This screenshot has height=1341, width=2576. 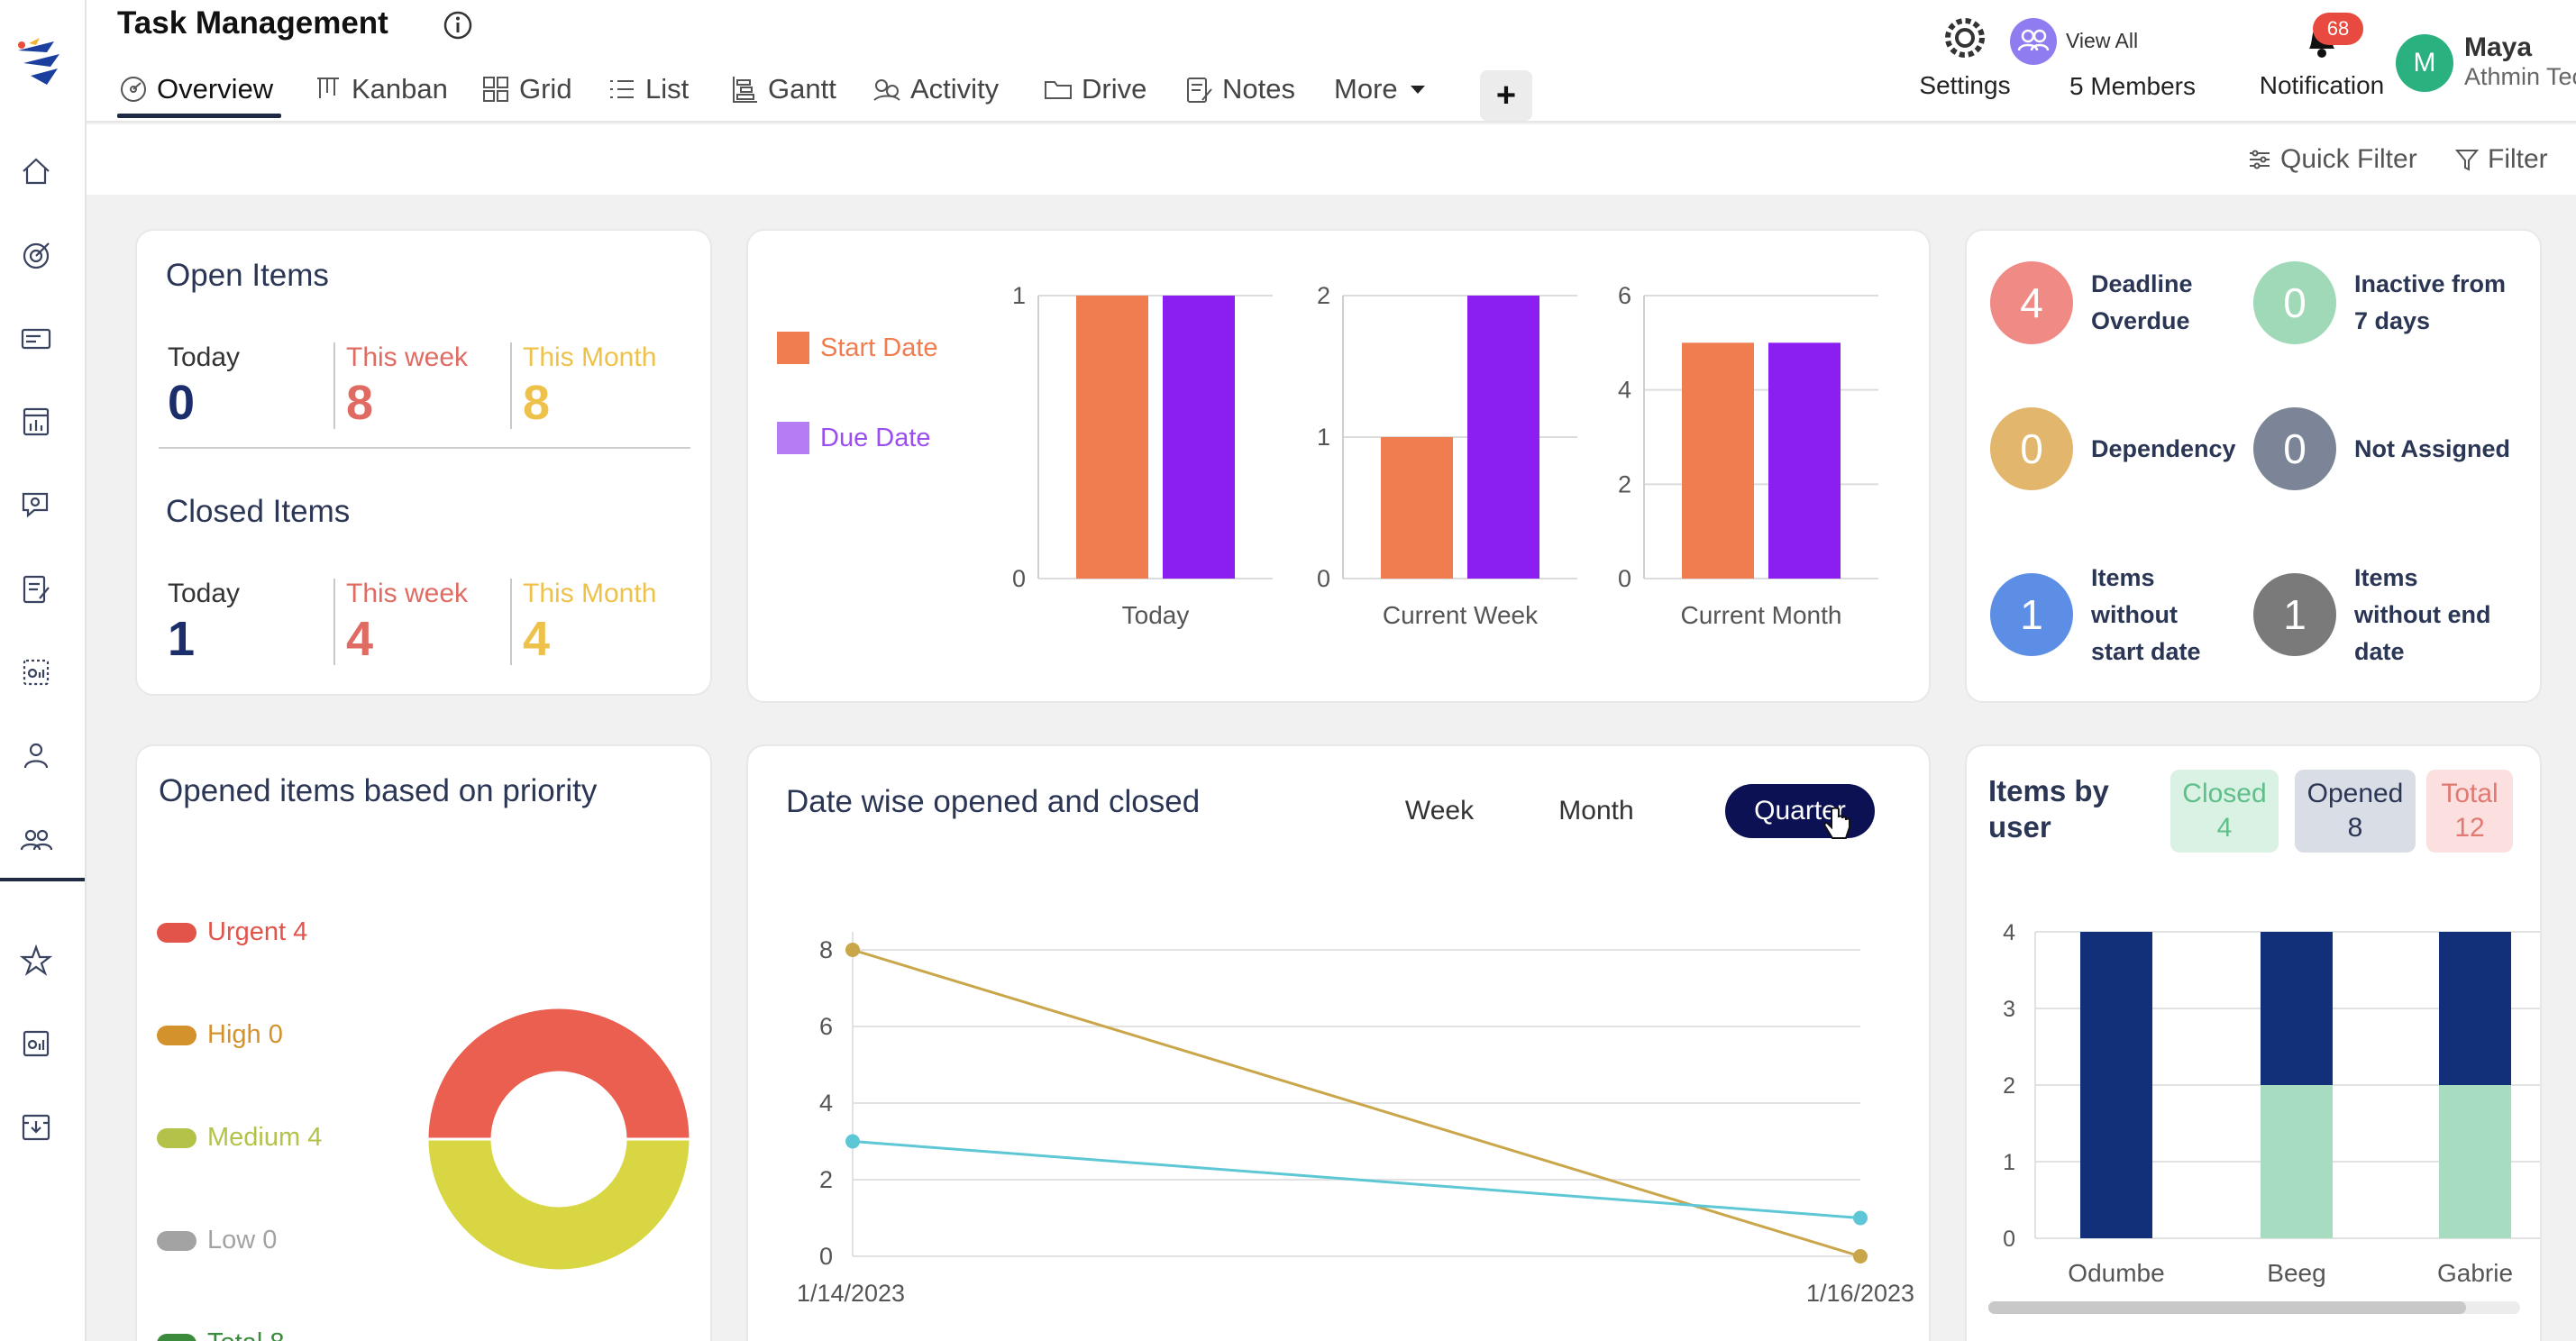 I want to click on range-week-button: Week, so click(x=1439, y=811).